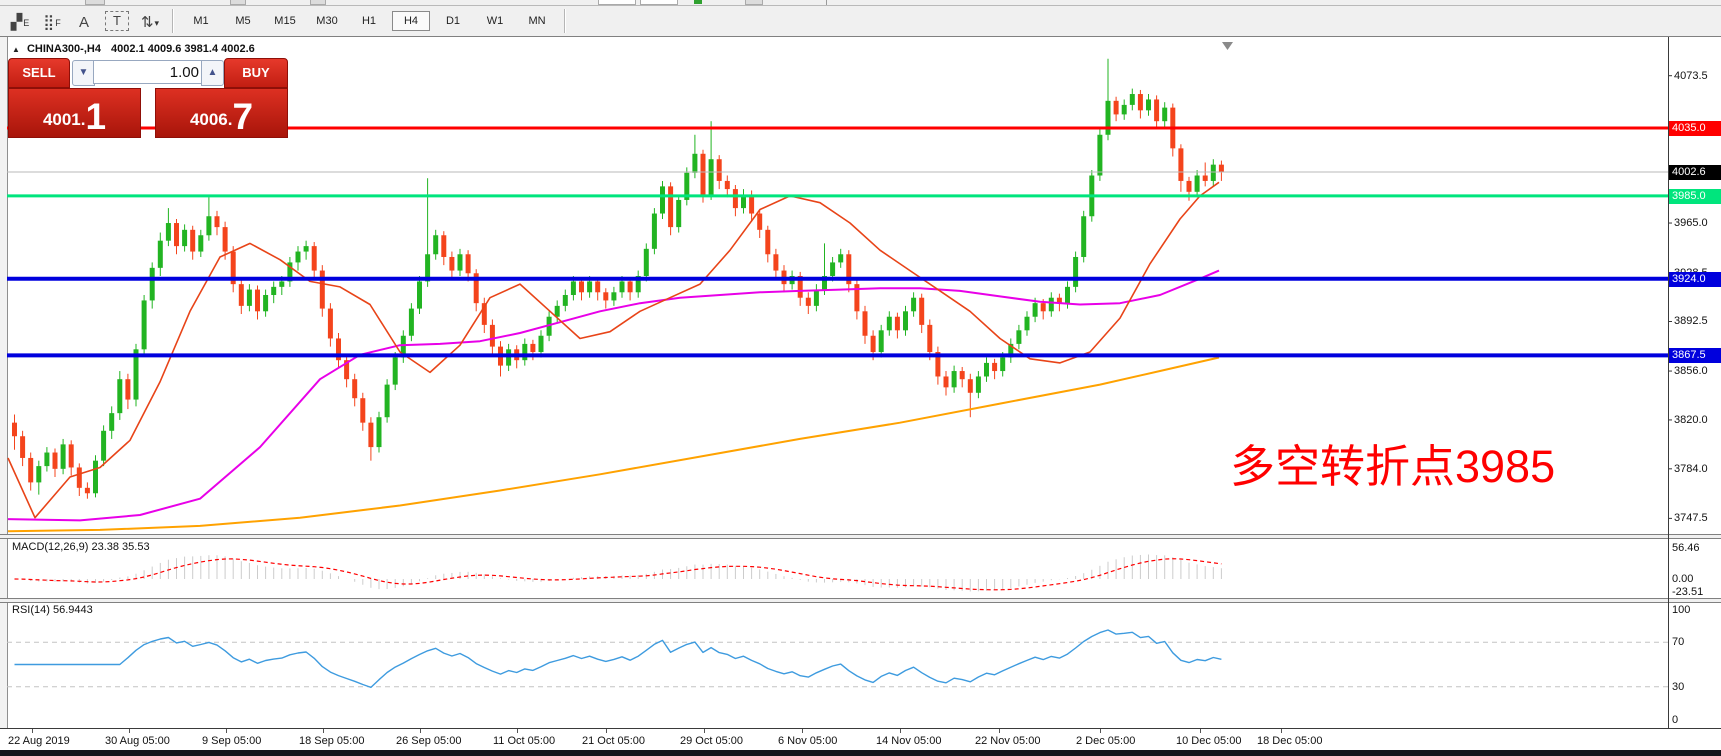 This screenshot has width=1721, height=756. Describe the element at coordinates (1691, 371) in the screenshot. I see `price-axis-tick-label: 3856.0` at that location.